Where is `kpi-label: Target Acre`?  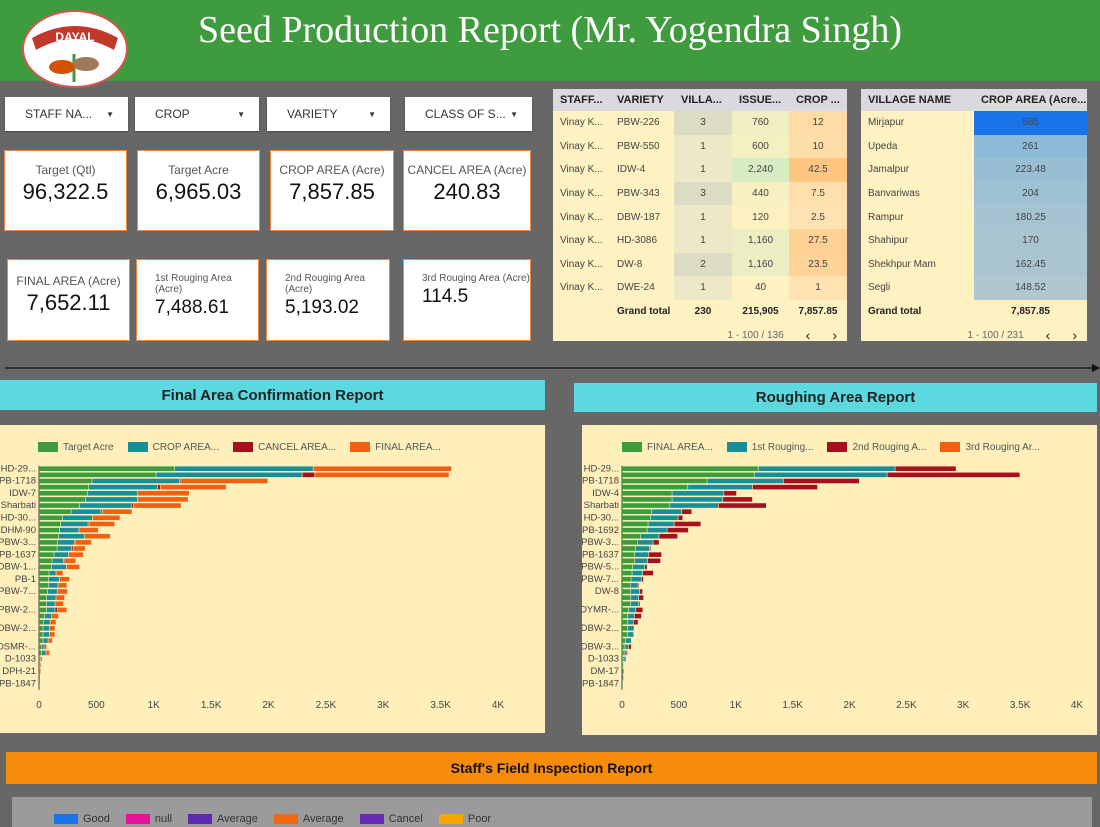 kpi-label: Target Acre is located at coordinates (198, 170).